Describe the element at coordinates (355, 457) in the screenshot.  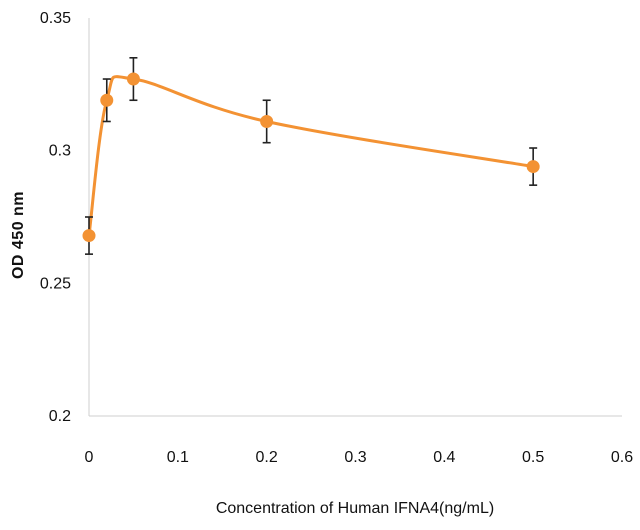
I see `x-tick-label: 0.3` at that location.